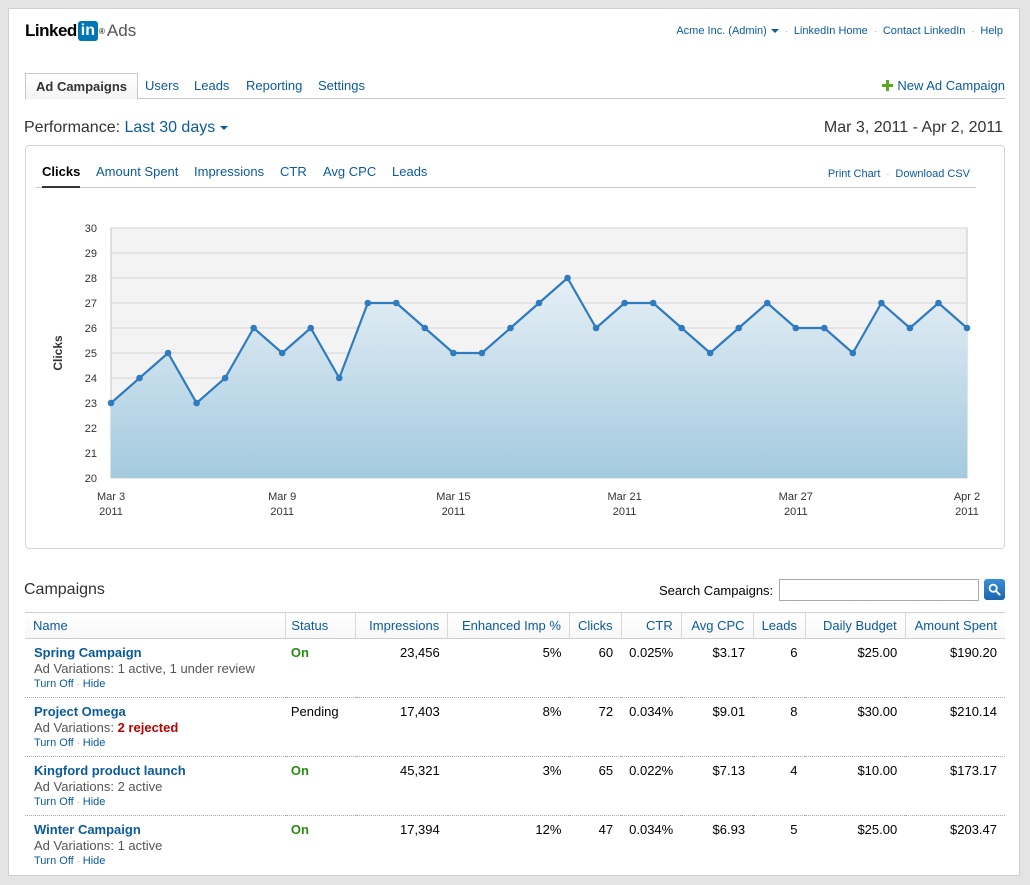 The image size is (1030, 885). What do you see at coordinates (88, 652) in the screenshot?
I see `campaign-name-link: Spring Campaign` at bounding box center [88, 652].